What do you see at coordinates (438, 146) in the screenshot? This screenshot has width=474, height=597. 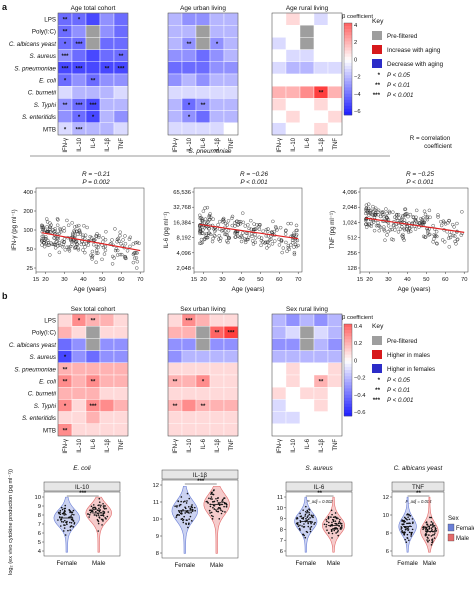 I see `corr-note: coefficient` at bounding box center [438, 146].